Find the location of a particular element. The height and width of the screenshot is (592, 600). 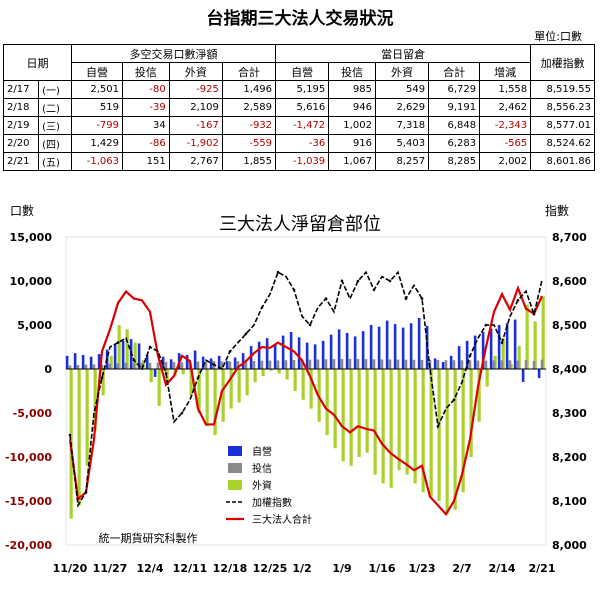

net-cell: 2,501 is located at coordinates (97, 89).